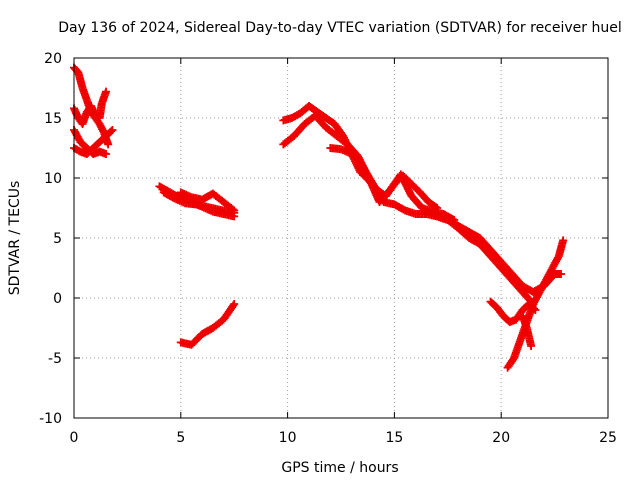  Describe the element at coordinates (15, 238) in the screenshot. I see `y-axis-label: SDTVAR / TECUs` at that location.